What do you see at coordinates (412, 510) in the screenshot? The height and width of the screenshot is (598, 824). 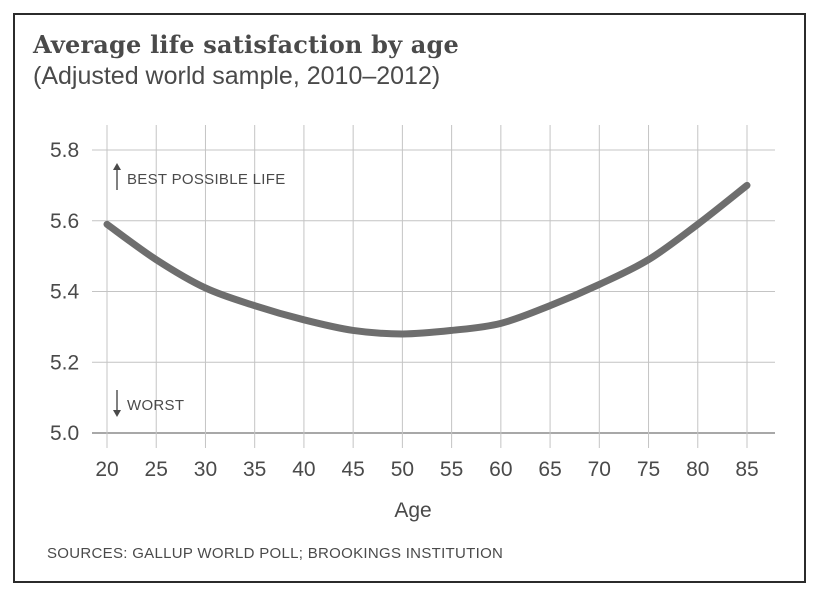 I see `x-axis-label: Age` at bounding box center [412, 510].